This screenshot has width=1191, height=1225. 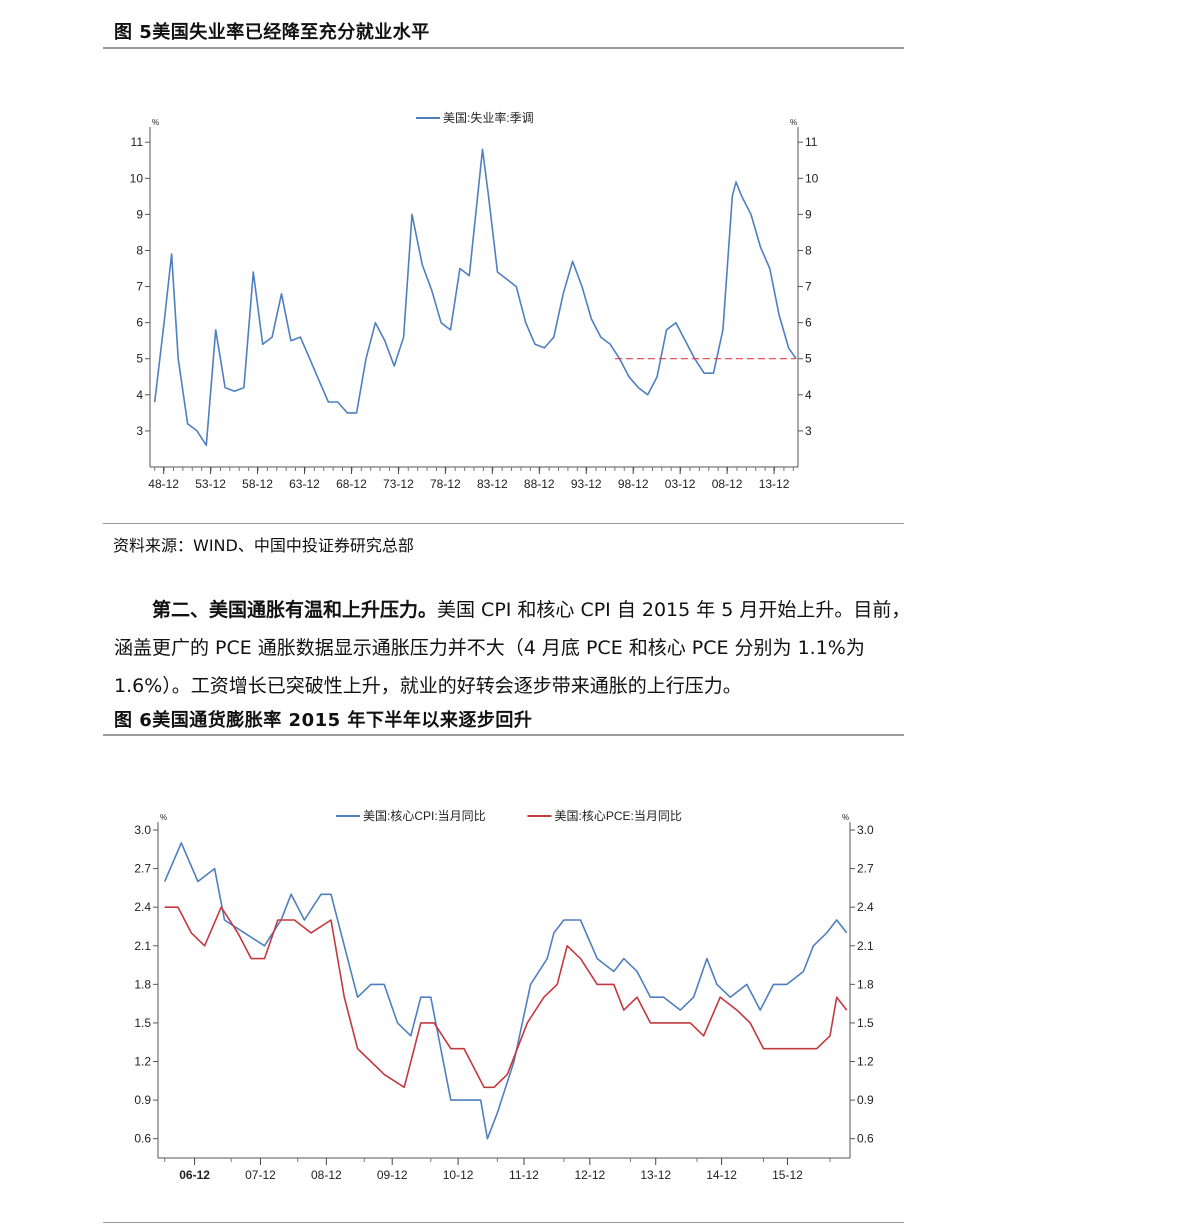 What do you see at coordinates (139, 287) in the screenshot?
I see `y-tick-label-left: 7` at bounding box center [139, 287].